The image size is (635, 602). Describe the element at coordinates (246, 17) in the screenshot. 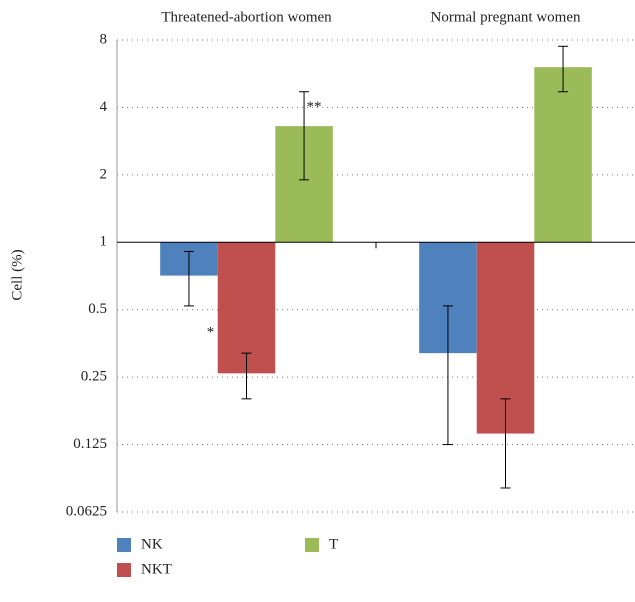

I see `category-label: Threatened-abortion women` at that location.